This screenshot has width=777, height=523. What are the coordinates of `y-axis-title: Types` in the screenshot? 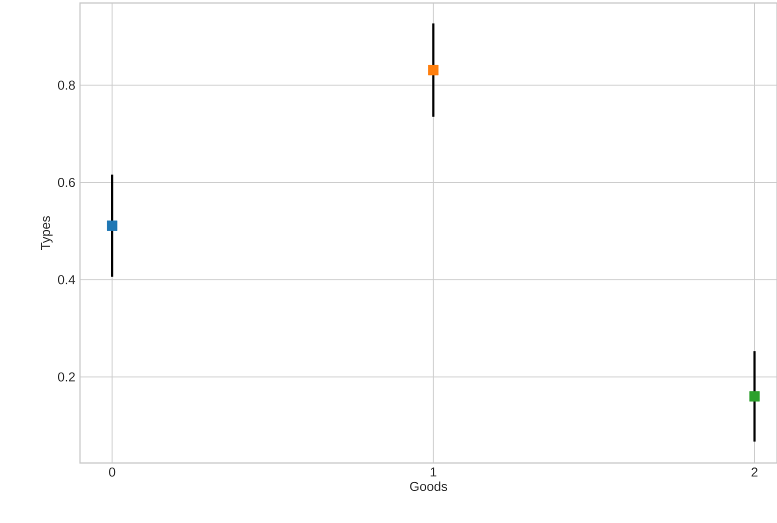 It's located at (47, 233).